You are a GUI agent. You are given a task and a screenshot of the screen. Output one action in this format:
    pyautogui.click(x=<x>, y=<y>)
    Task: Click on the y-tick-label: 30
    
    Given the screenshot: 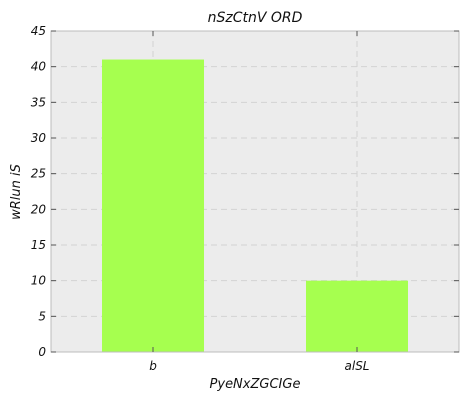 What is the action you would take?
    pyautogui.click(x=39, y=138)
    